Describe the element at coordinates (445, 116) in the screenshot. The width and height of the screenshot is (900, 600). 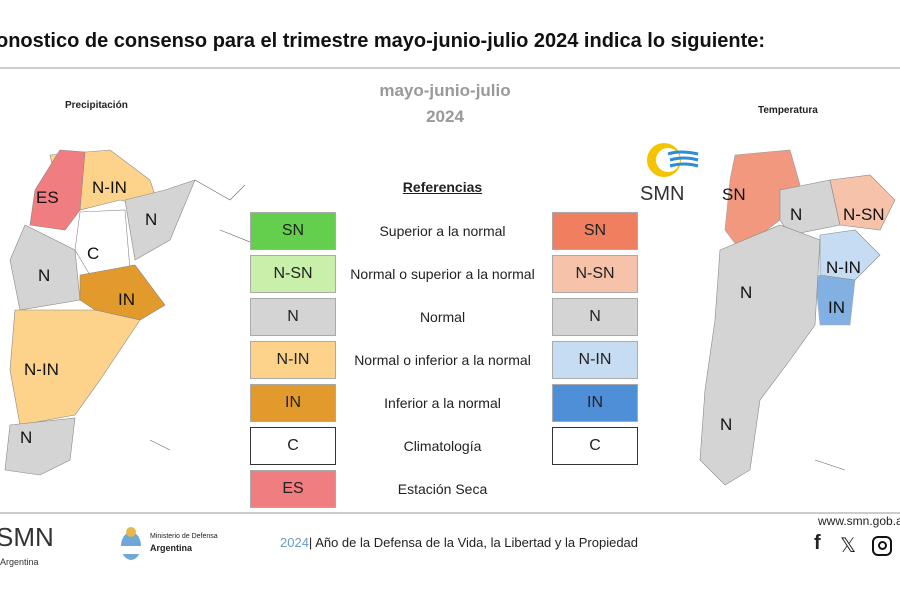
I see `period-year: 2024` at that location.